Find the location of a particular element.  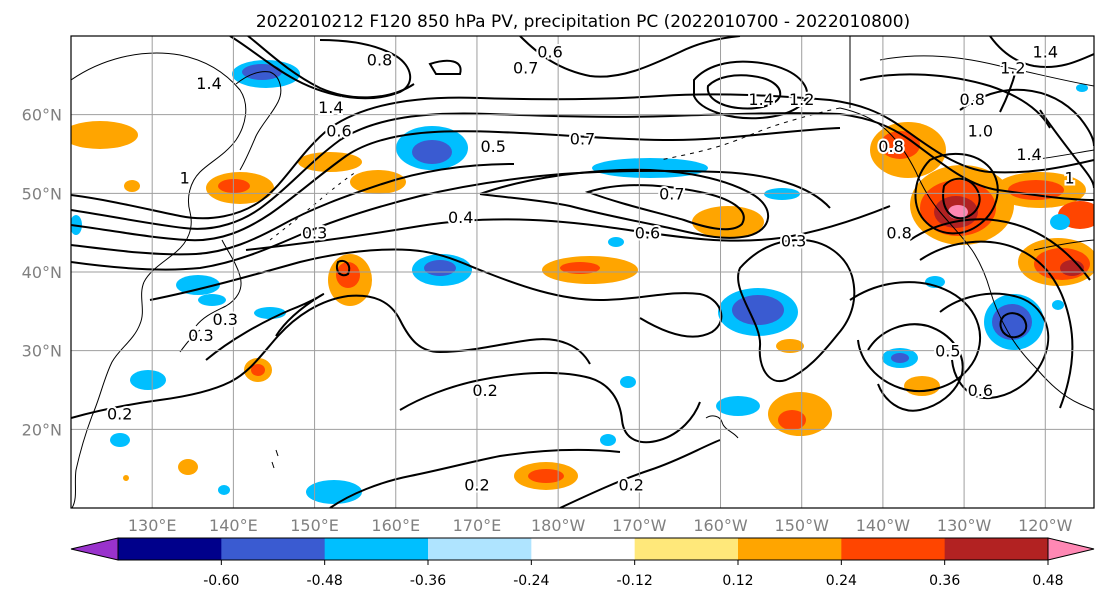

us-border is located at coordinates (1063, 245).